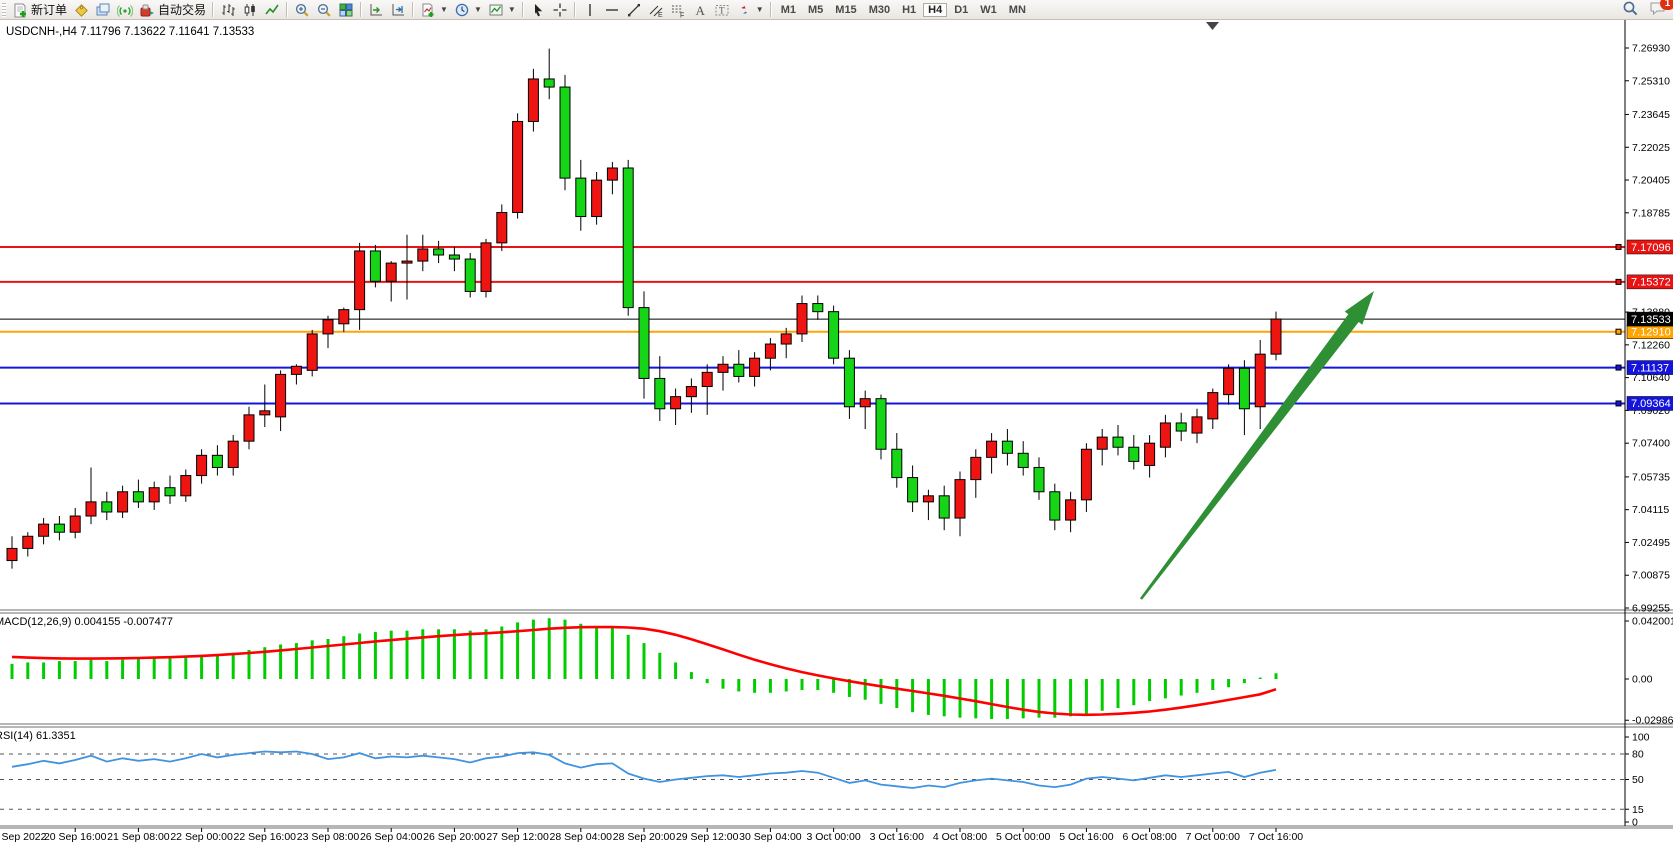  What do you see at coordinates (228, 9) in the screenshot?
I see `bar-chart-button` at bounding box center [228, 9].